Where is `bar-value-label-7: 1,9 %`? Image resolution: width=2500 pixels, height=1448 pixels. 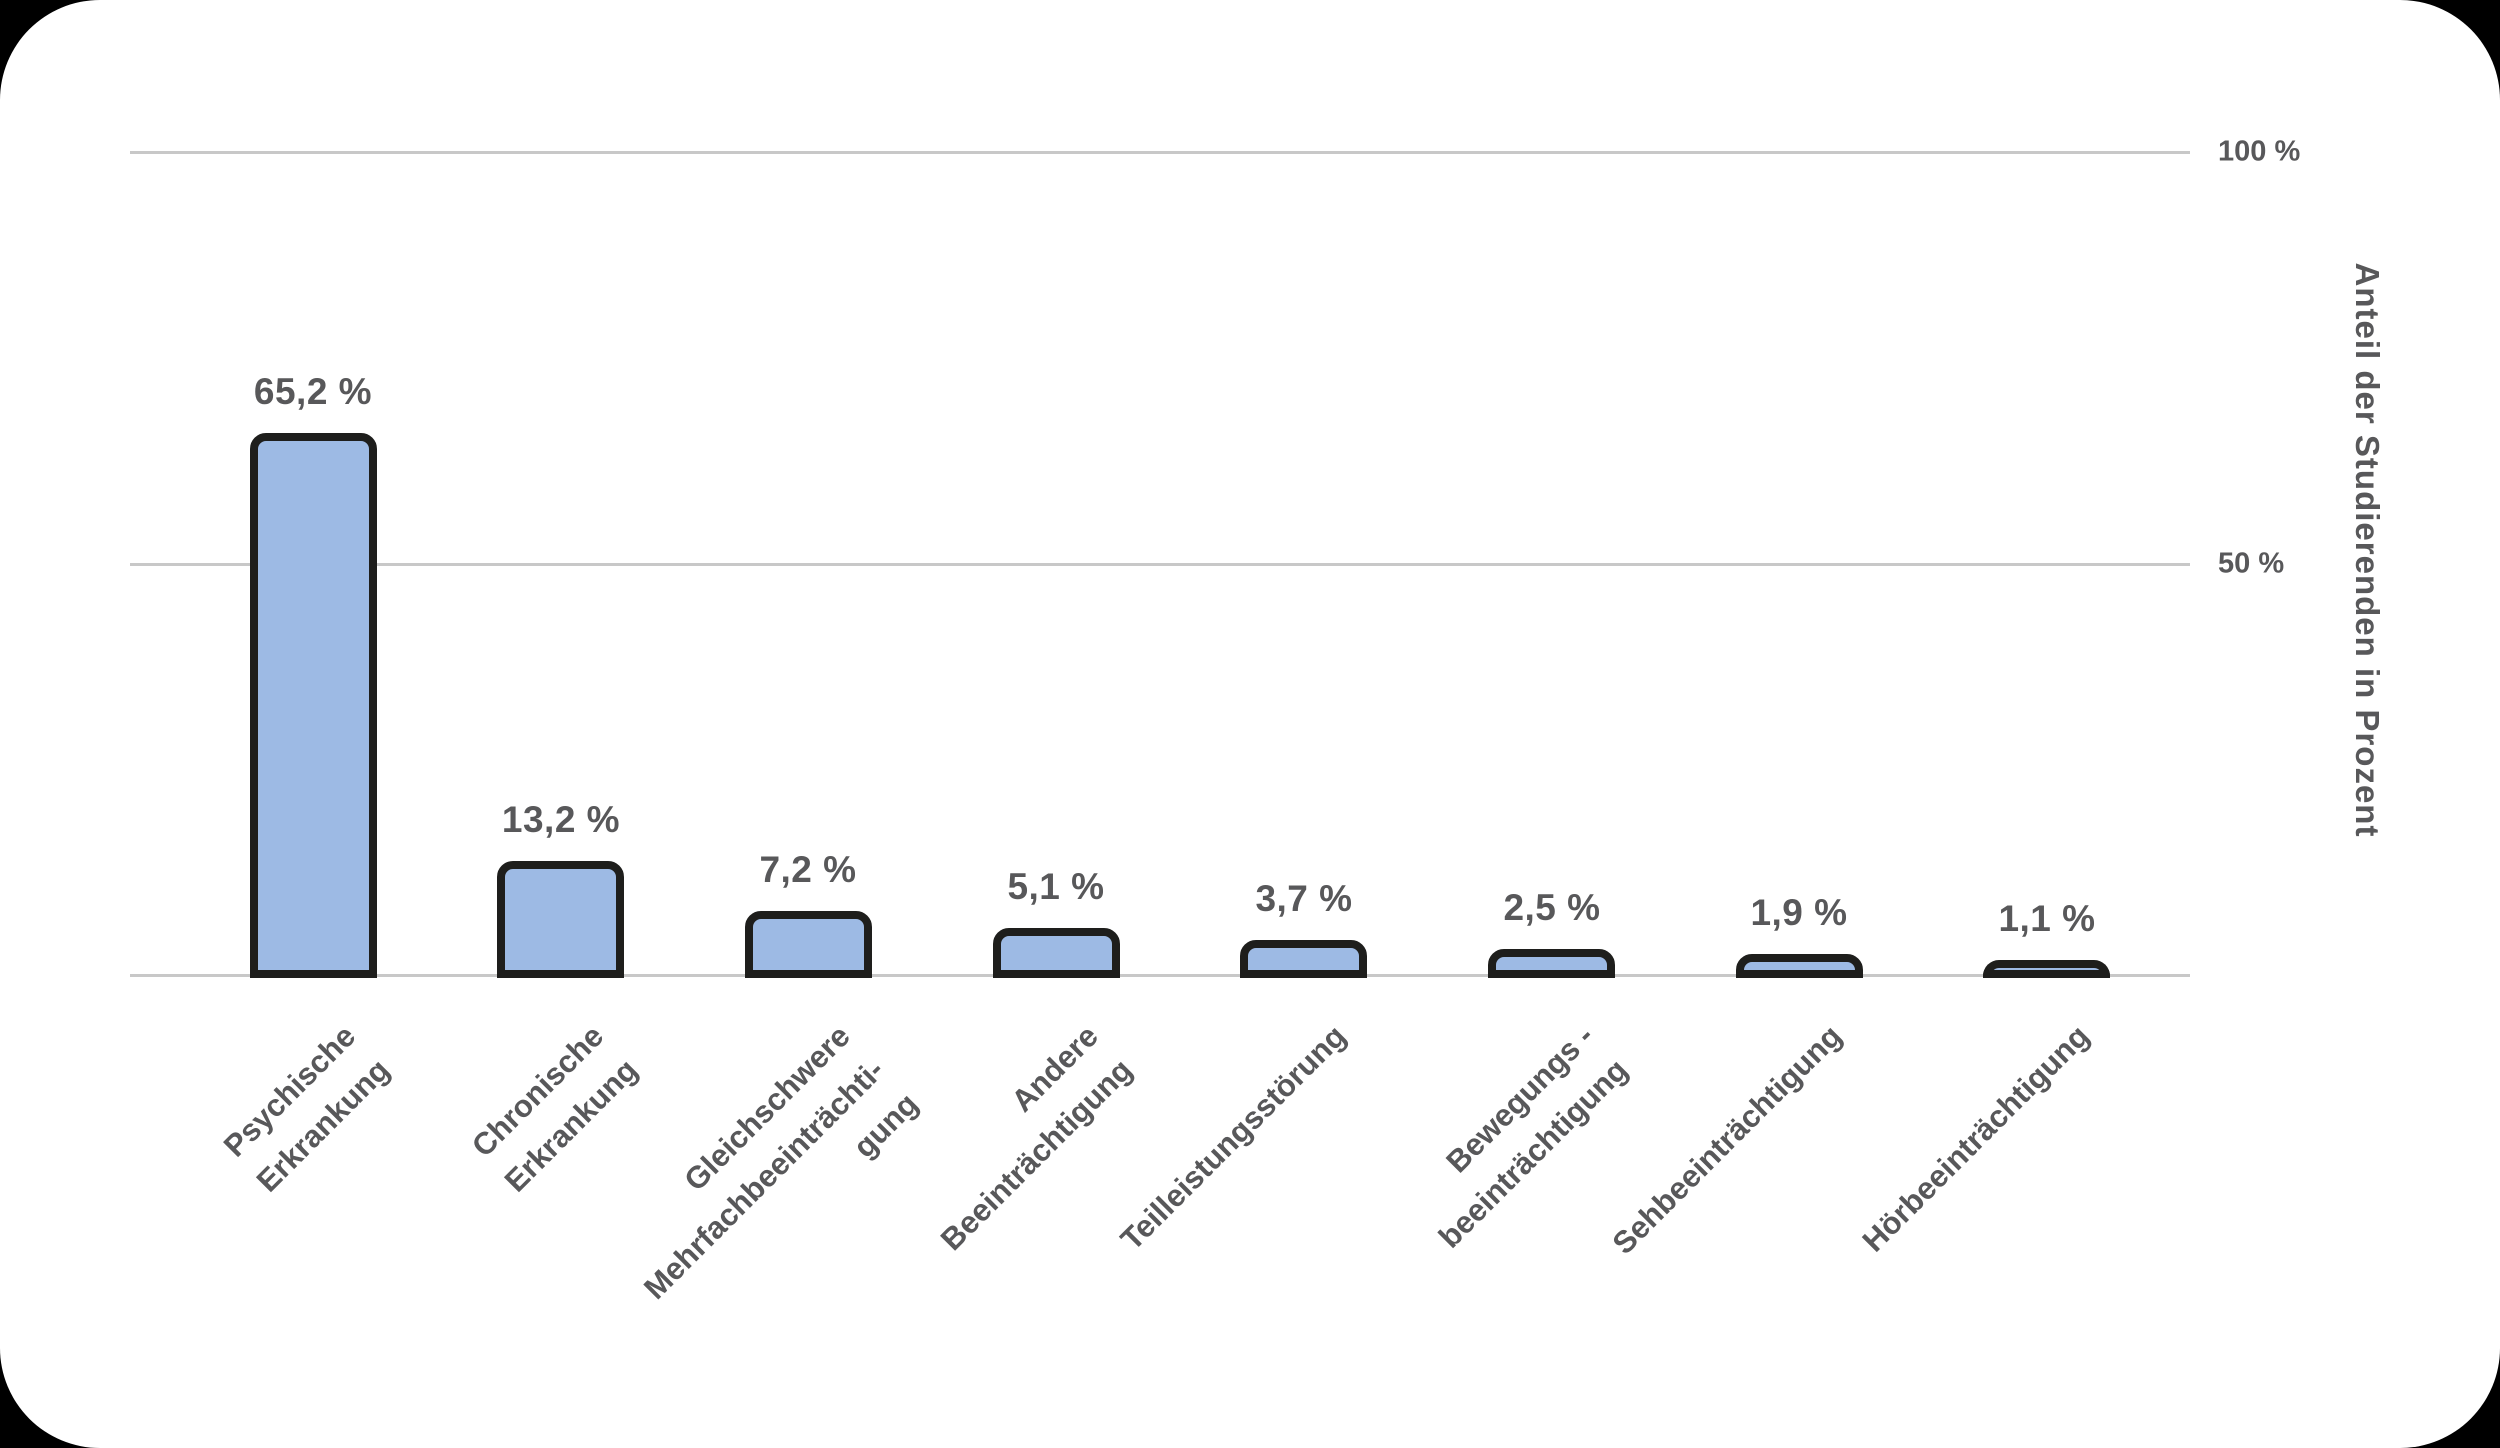 bar-value-label-7: 1,9 % is located at coordinates (1799, 913).